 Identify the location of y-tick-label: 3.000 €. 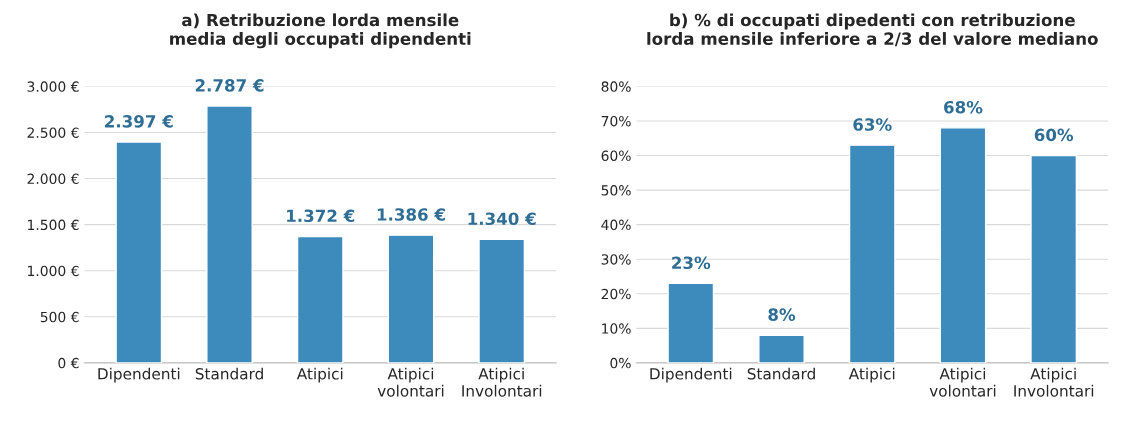
(53, 86).